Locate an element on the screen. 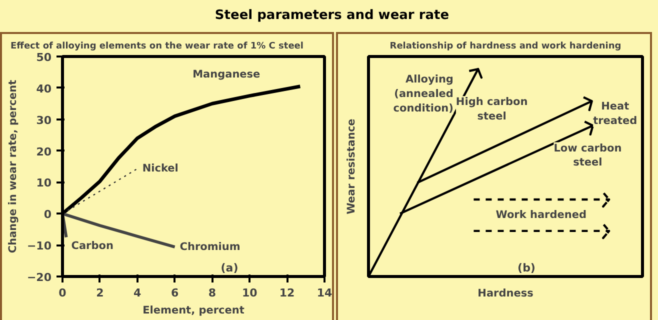 The height and width of the screenshot is (320, 658). y-tick-label: −20 is located at coordinates (39, 277).